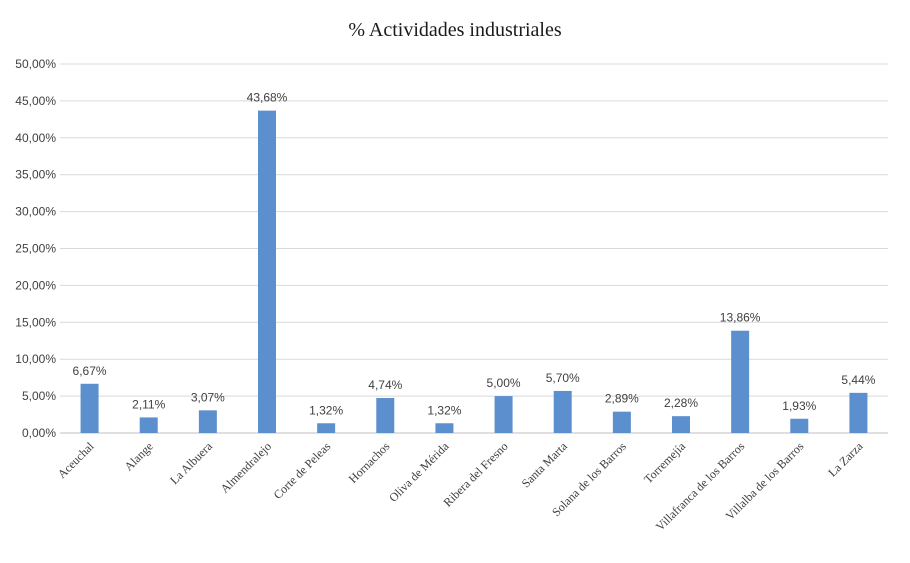 This screenshot has height=563, width=910. I want to click on y-tick-label: 35,00%, so click(35, 175).